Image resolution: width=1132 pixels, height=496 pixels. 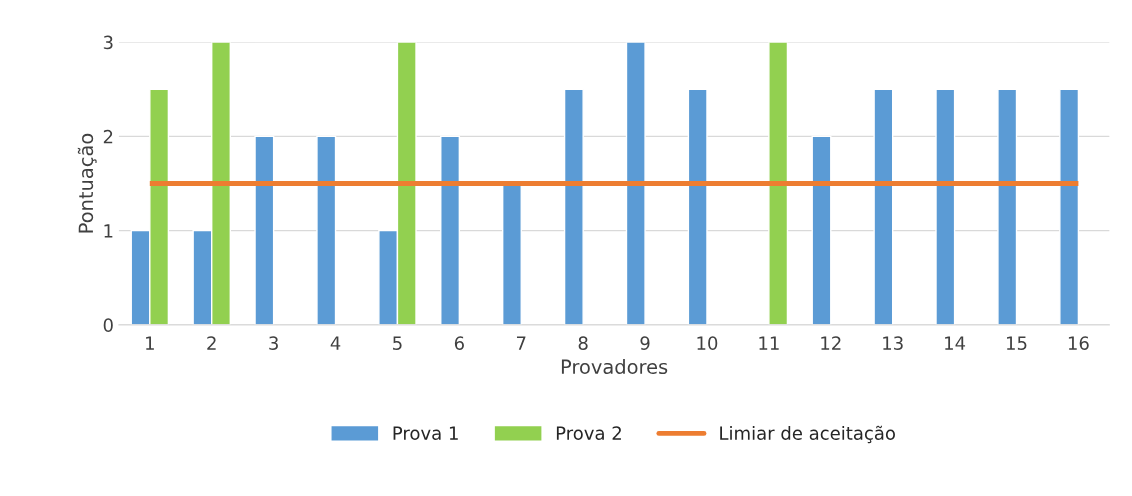 I want to click on x-tick-label: 13, so click(x=893, y=343).